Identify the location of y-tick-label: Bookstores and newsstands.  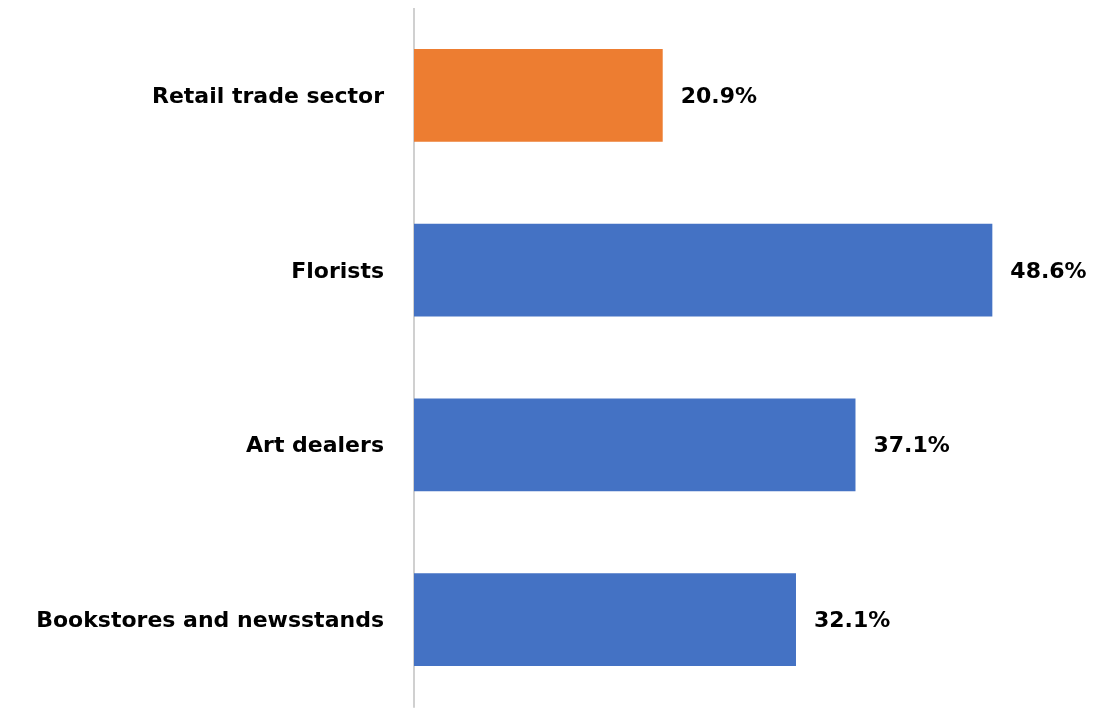
(210, 620).